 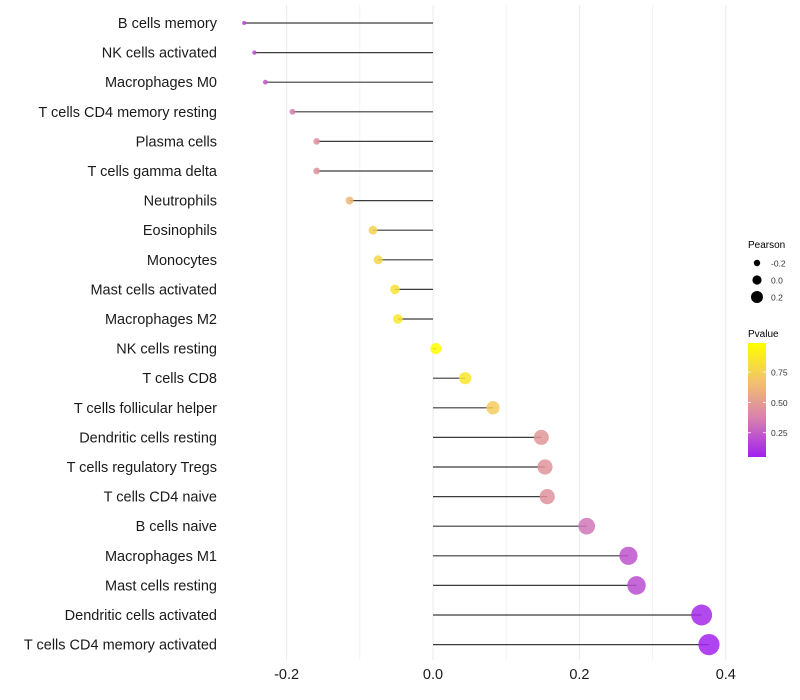 I want to click on y-tick-label: Eosinophils, so click(x=180, y=231).